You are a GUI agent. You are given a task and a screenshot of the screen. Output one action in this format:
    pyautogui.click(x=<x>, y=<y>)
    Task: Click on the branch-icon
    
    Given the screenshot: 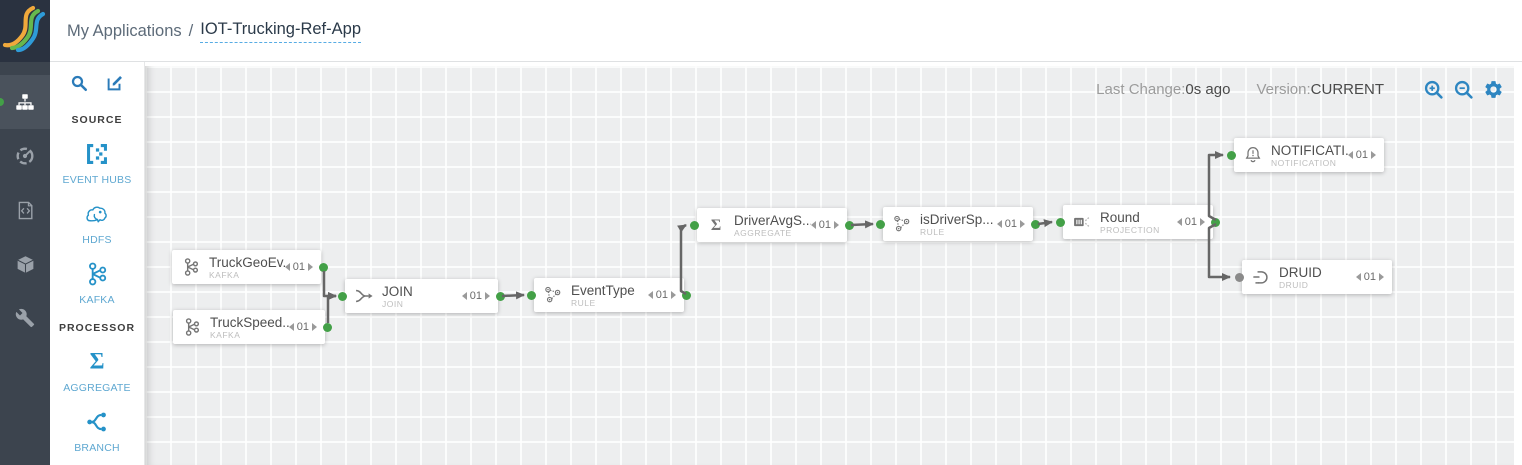 What is the action you would take?
    pyautogui.click(x=97, y=422)
    